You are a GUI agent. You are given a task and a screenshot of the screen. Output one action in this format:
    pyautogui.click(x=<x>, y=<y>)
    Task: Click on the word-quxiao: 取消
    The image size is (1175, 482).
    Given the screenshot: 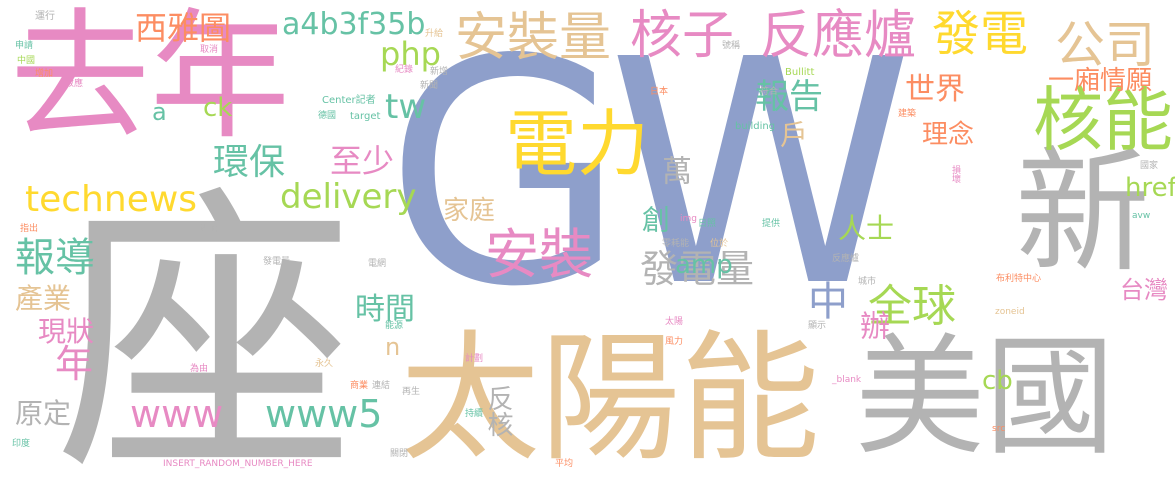 What is the action you would take?
    pyautogui.click(x=209, y=50)
    